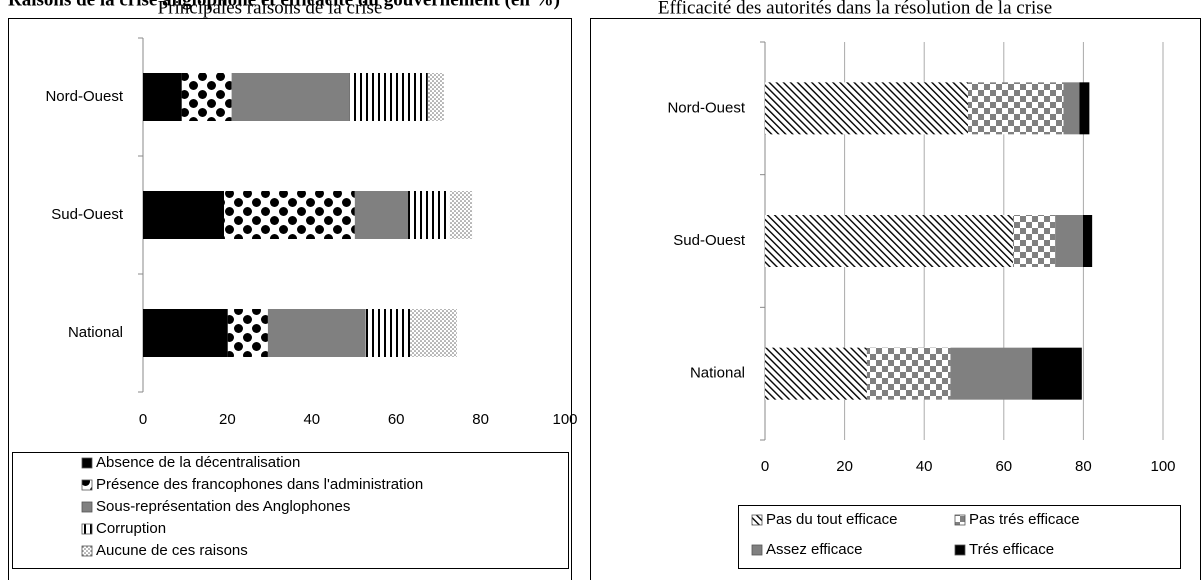 The height and width of the screenshot is (580, 1203). What do you see at coordinates (172, 550) in the screenshot?
I see `legend-label: Aucune de ces raisons` at bounding box center [172, 550].